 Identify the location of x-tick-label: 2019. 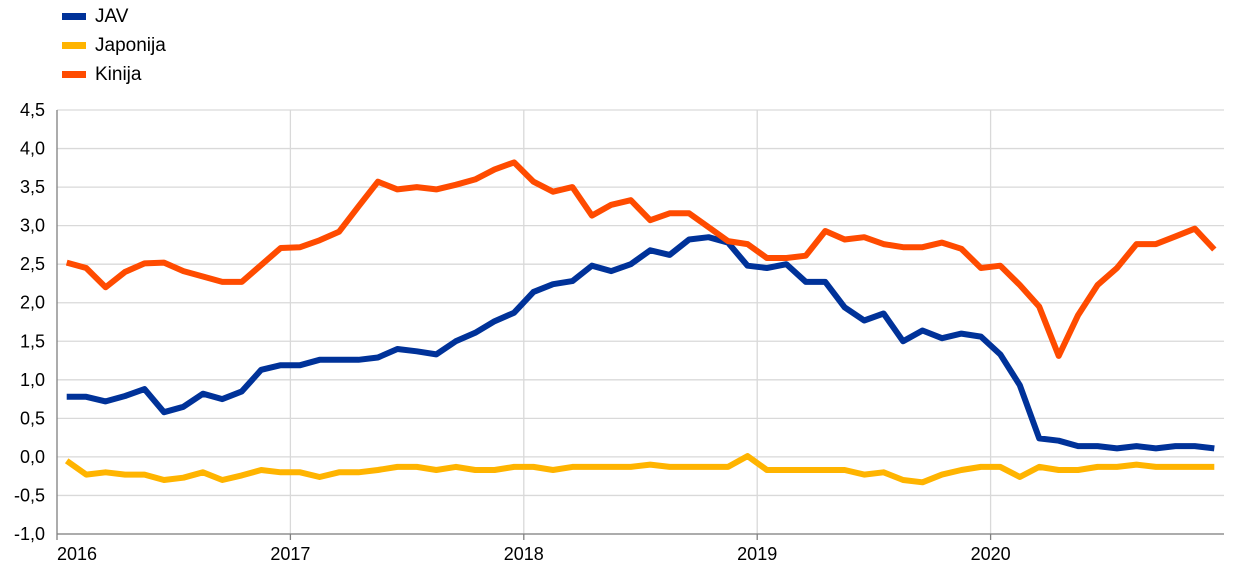
(757, 554).